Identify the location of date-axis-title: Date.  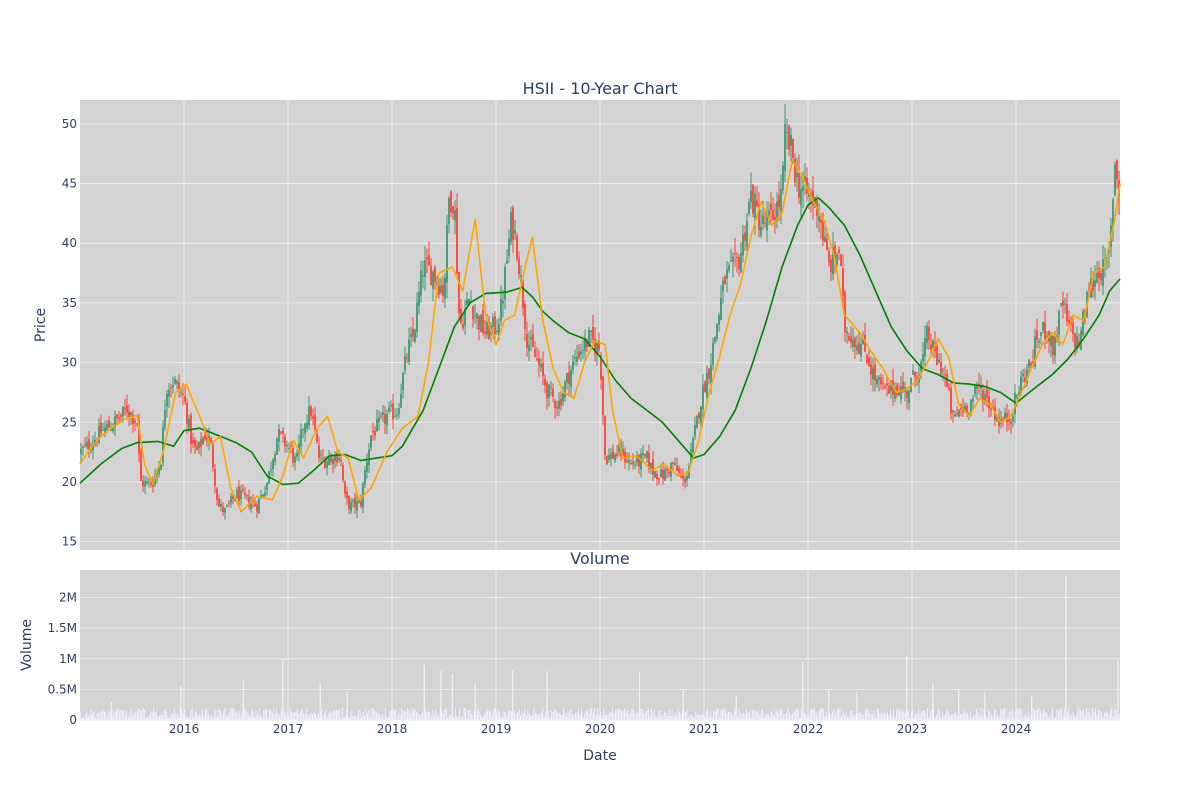
(599, 756).